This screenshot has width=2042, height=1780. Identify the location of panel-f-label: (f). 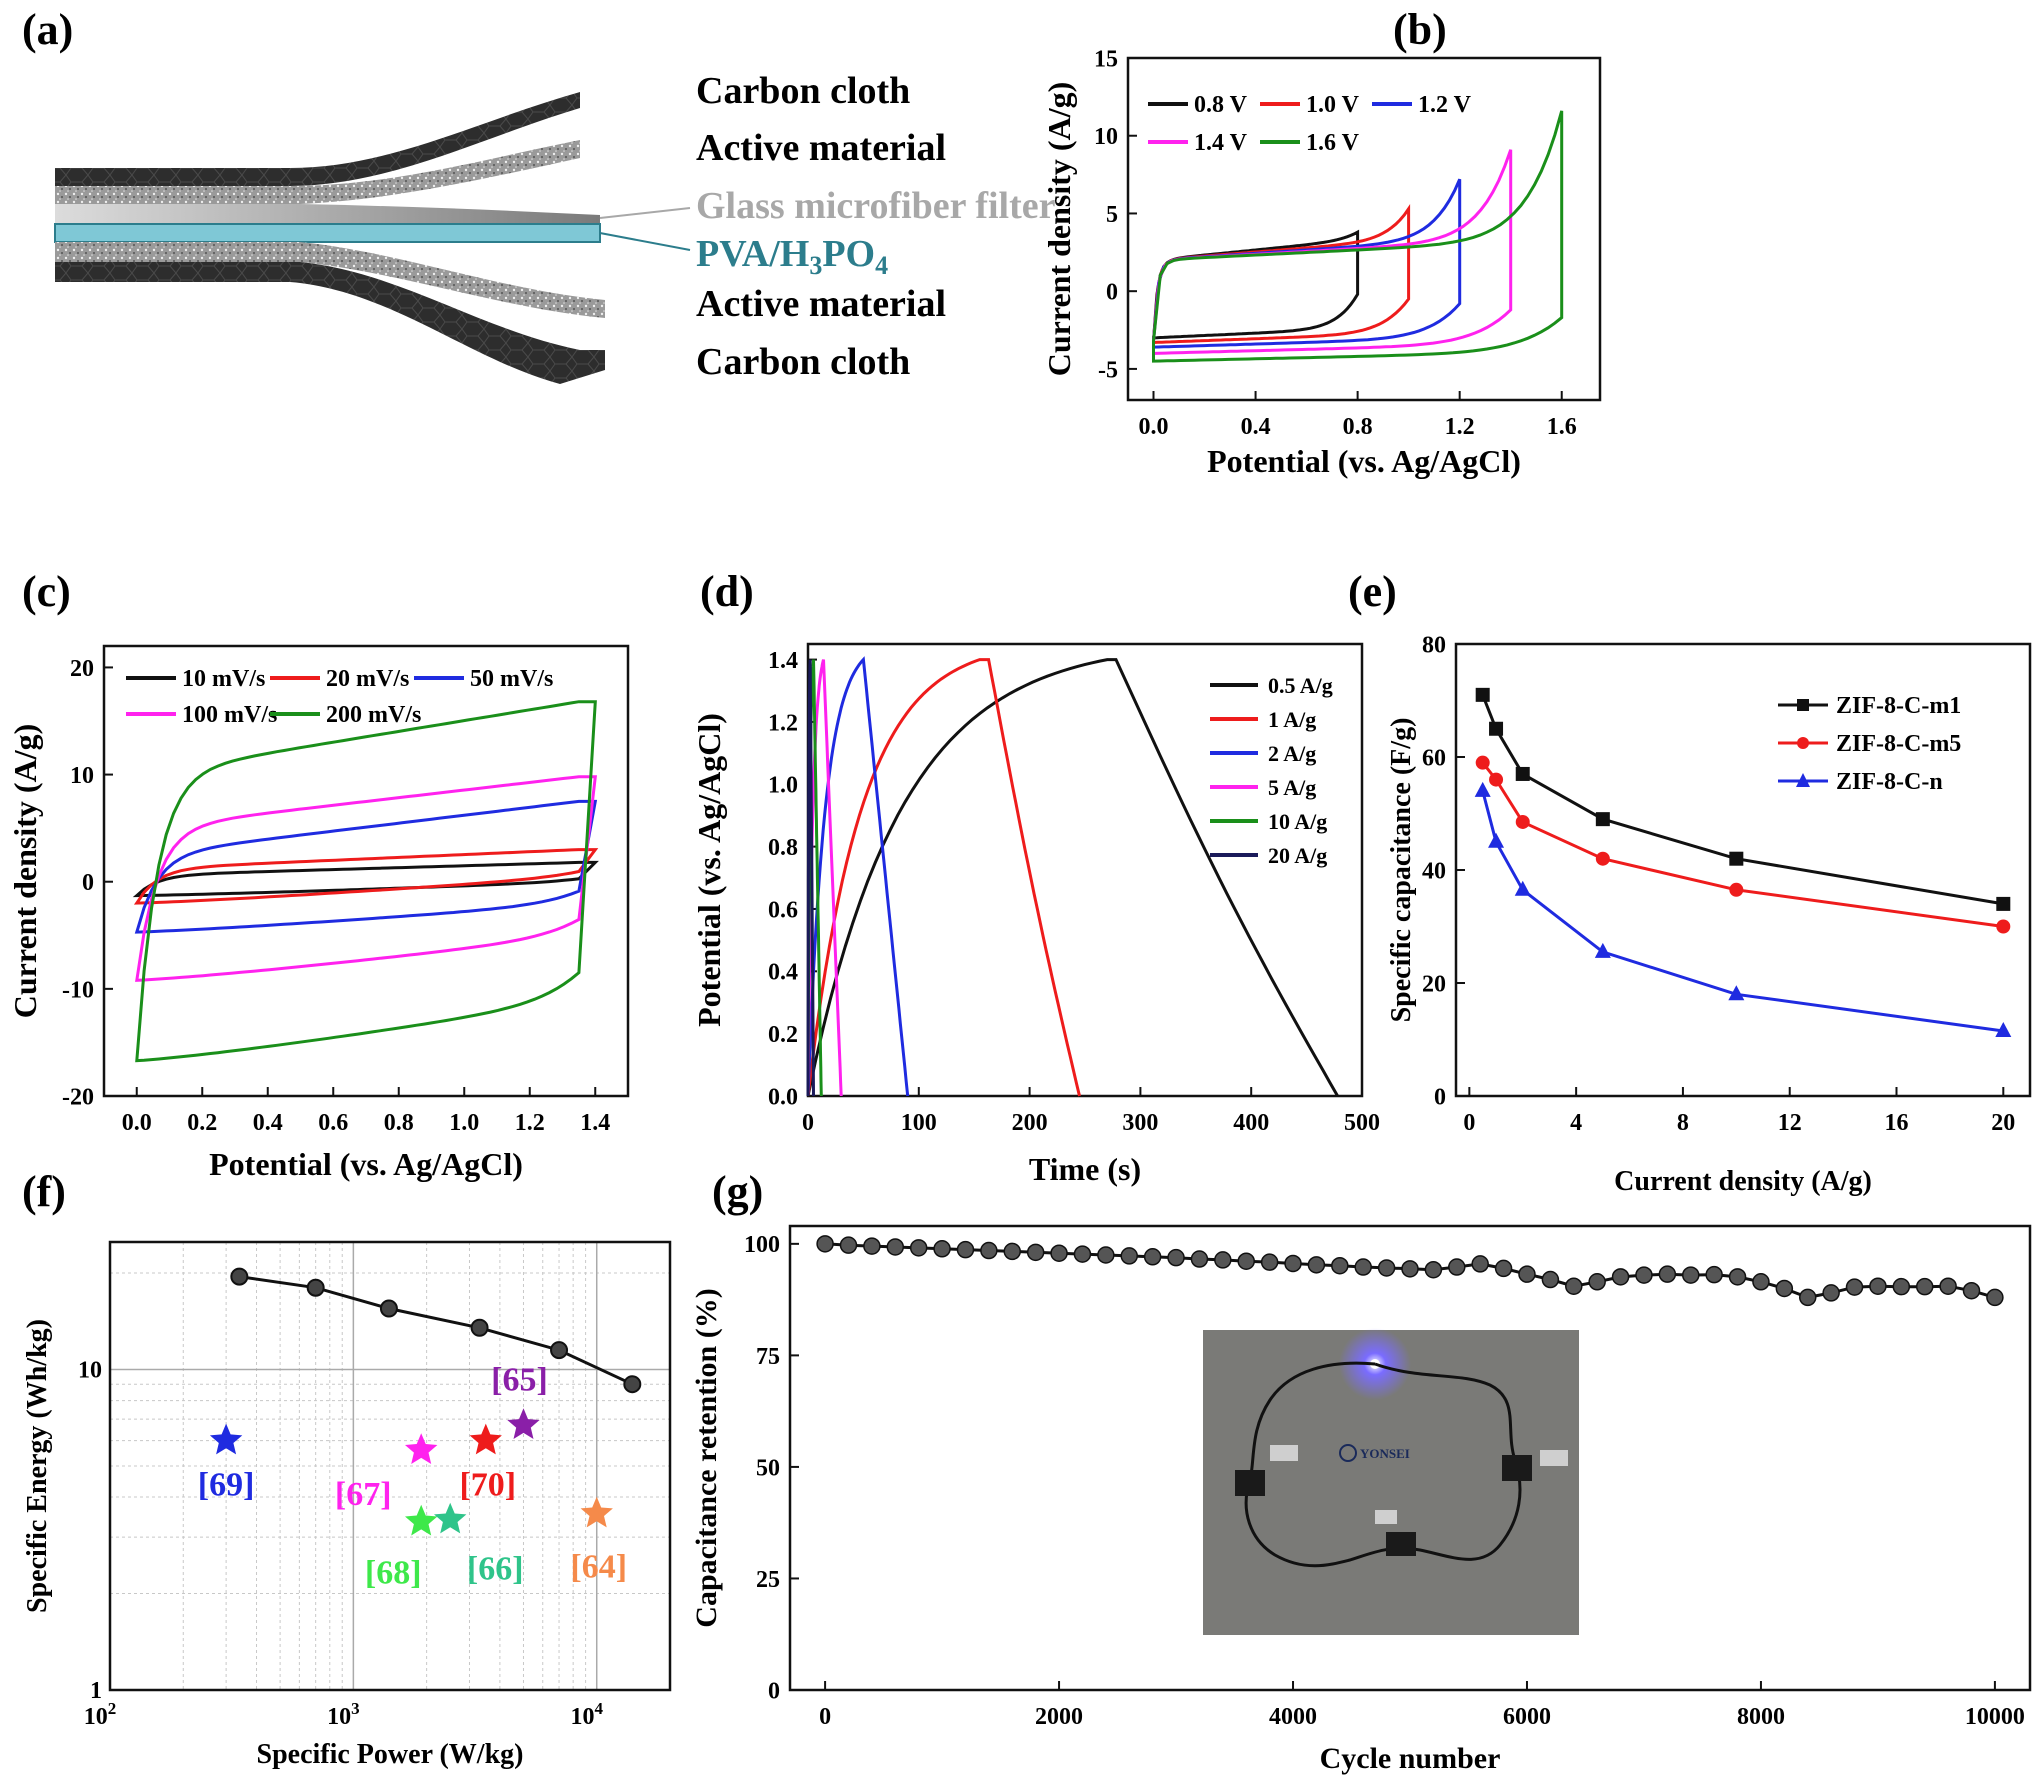
(44, 1191).